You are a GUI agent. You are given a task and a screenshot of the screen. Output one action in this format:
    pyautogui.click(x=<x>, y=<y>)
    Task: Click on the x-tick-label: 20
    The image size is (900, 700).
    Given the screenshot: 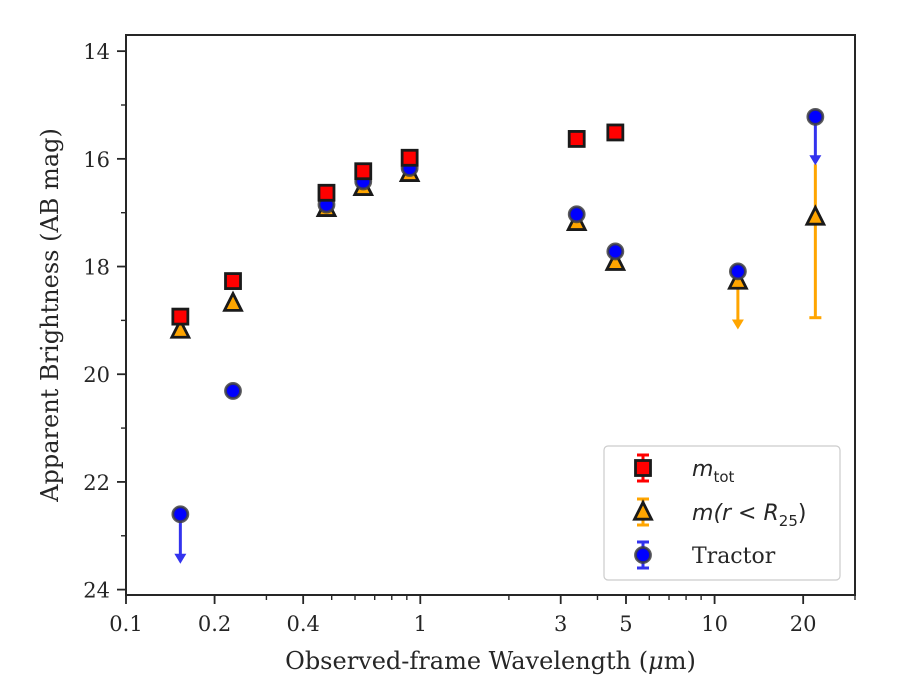 What is the action you would take?
    pyautogui.click(x=803, y=624)
    